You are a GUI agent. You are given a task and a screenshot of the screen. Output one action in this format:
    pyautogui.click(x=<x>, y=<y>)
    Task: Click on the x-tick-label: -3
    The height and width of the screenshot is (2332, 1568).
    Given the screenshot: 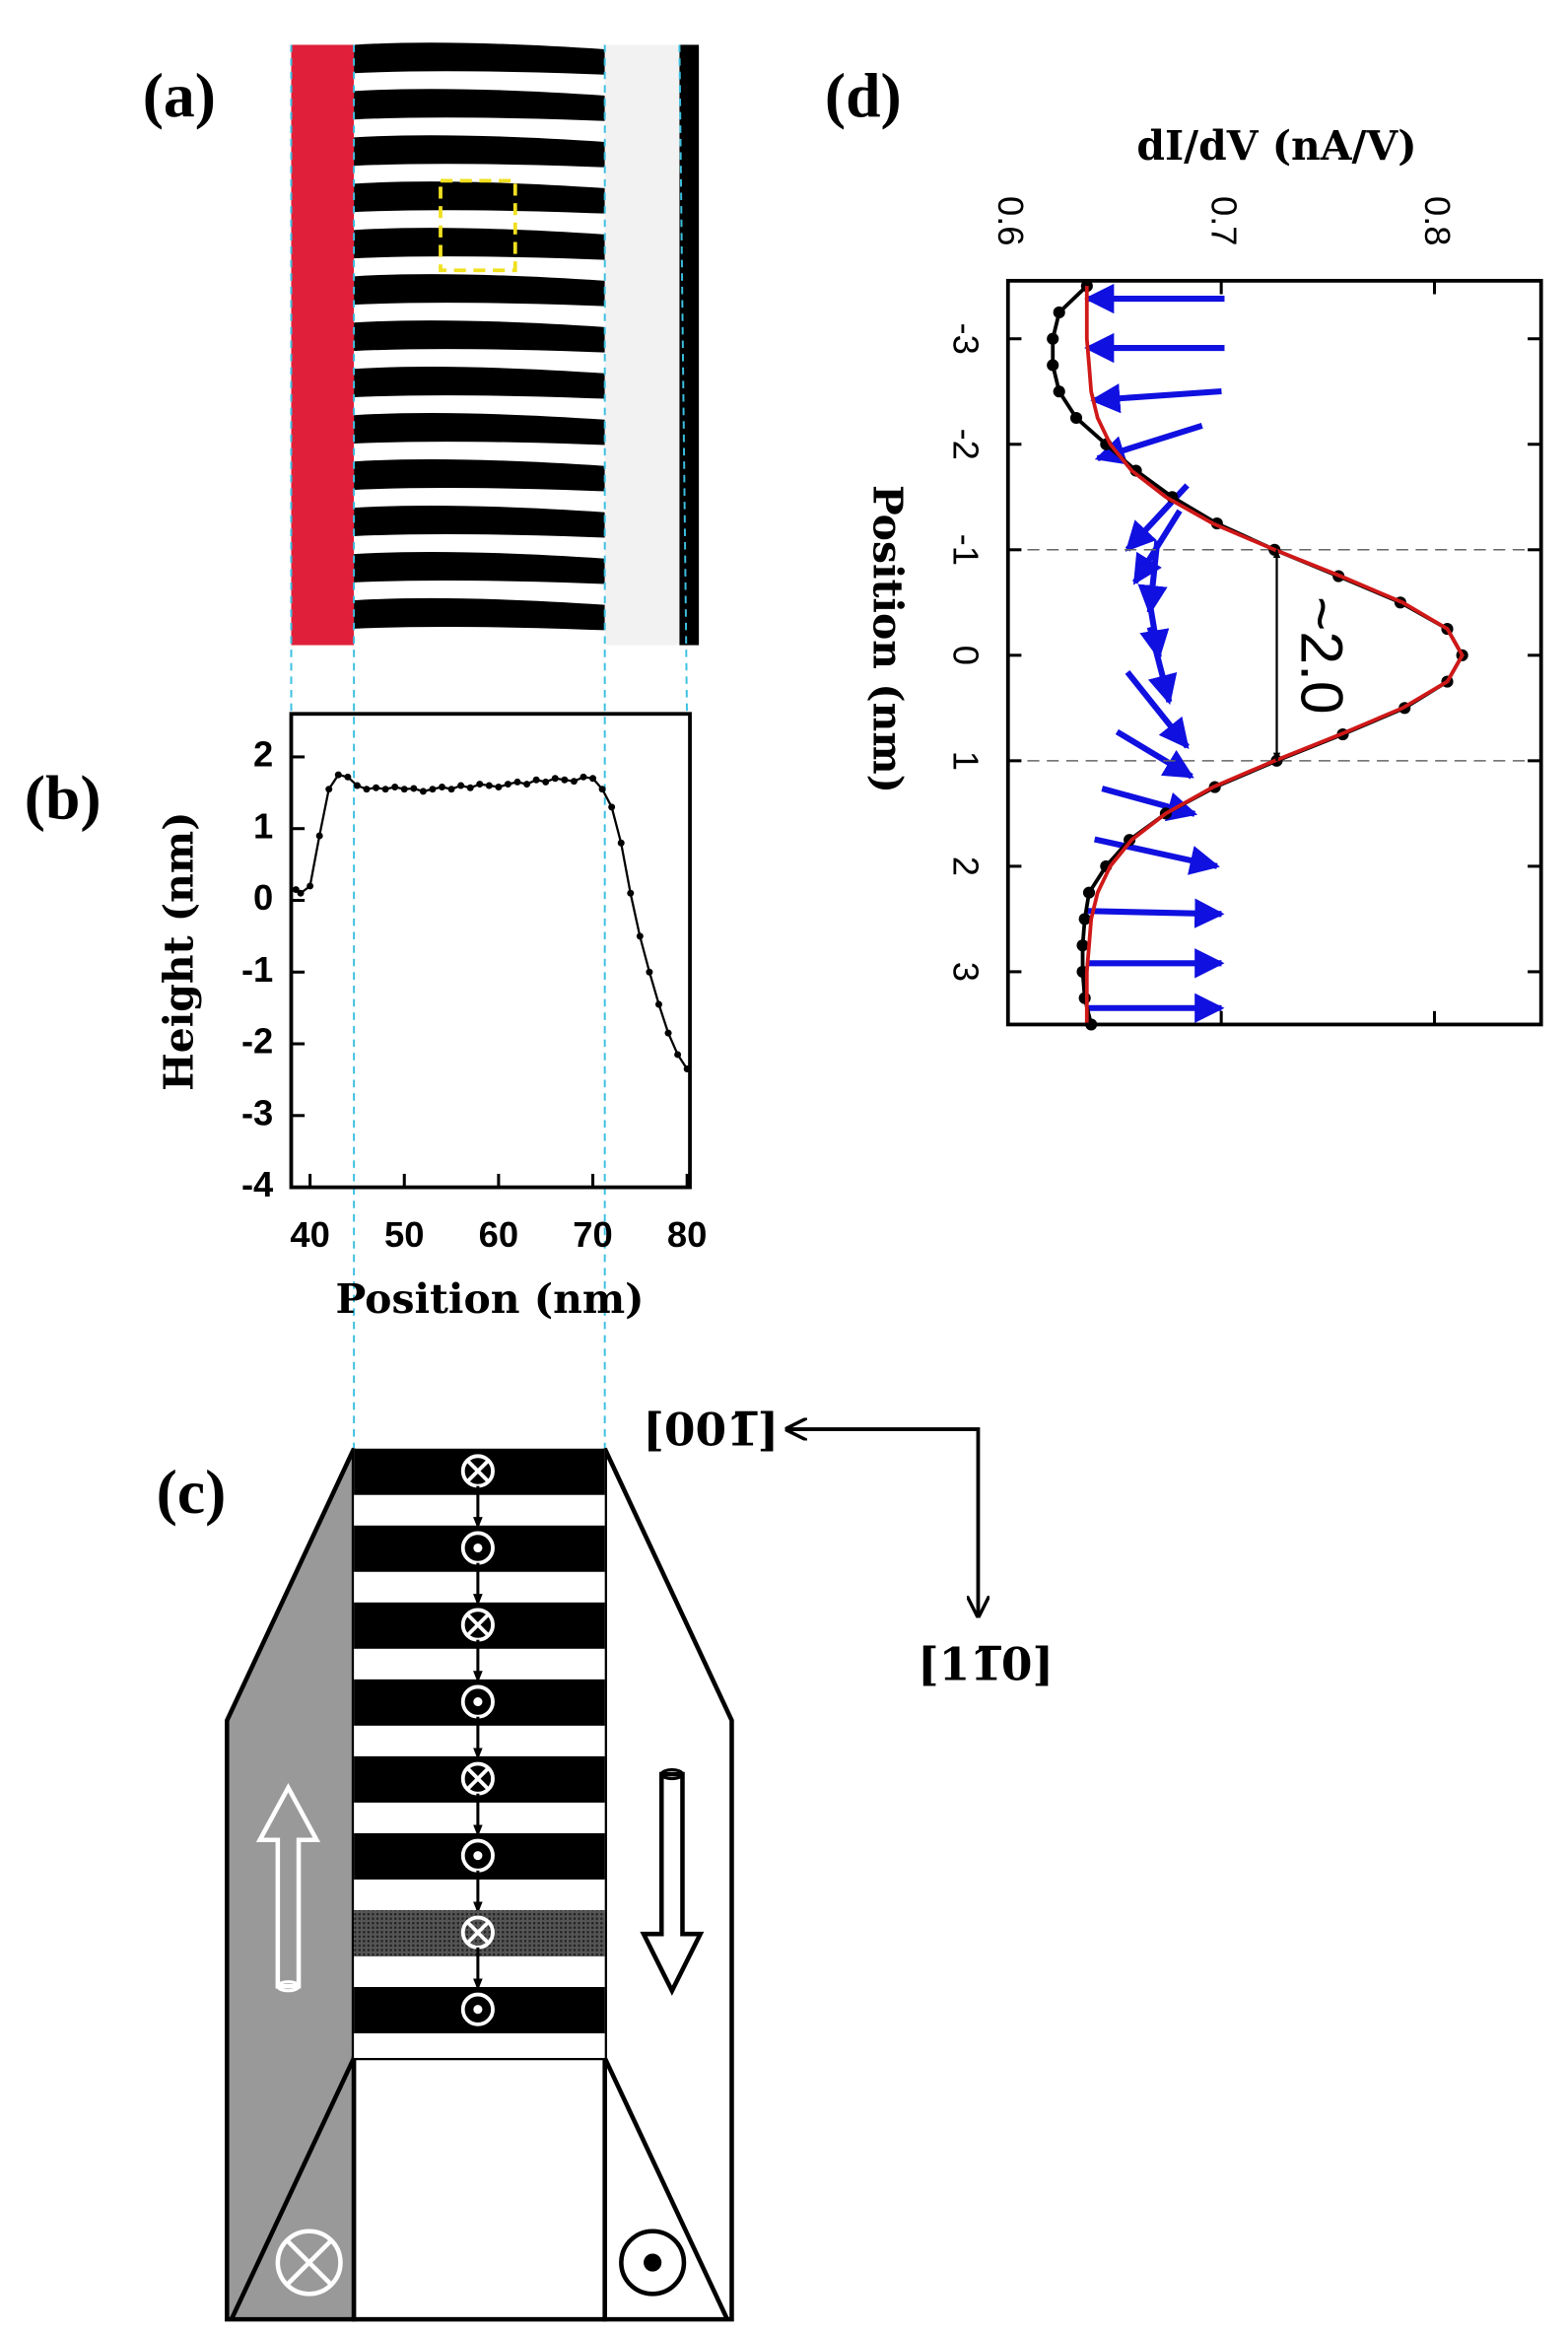 What is the action you would take?
    pyautogui.click(x=966, y=339)
    